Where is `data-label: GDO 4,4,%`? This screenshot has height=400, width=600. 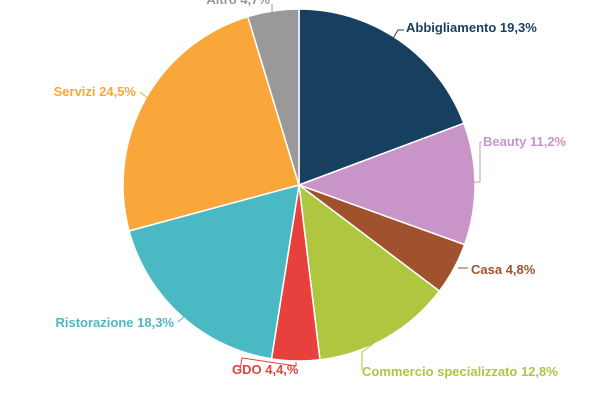 data-label: GDO 4,4,% is located at coordinates (265, 369).